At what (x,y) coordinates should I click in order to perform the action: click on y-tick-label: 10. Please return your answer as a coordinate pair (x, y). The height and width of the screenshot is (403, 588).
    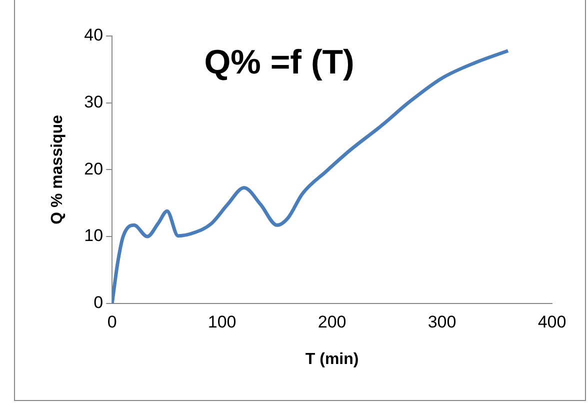
    Looking at the image, I should click on (94, 236).